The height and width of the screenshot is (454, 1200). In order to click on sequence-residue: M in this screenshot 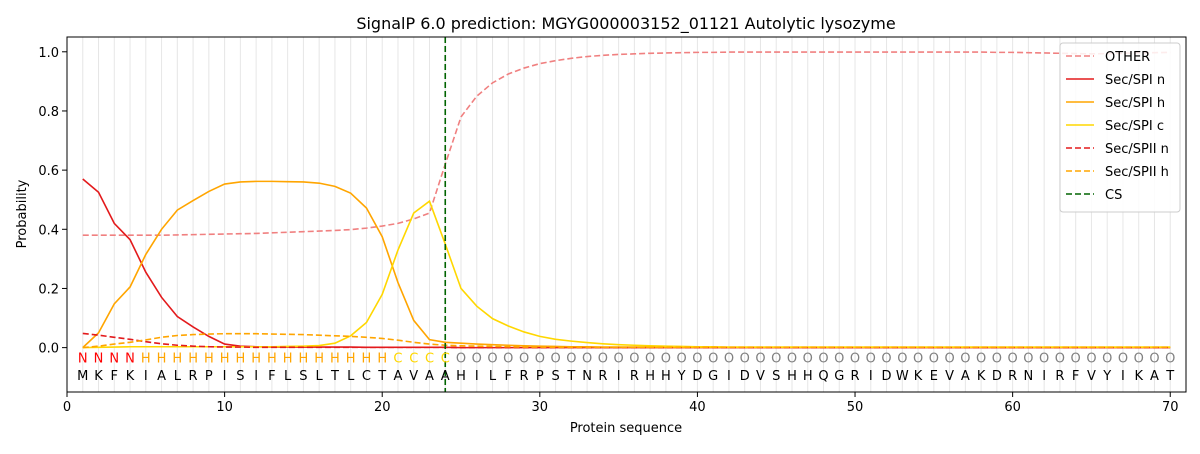, I will do `click(82, 376)`.